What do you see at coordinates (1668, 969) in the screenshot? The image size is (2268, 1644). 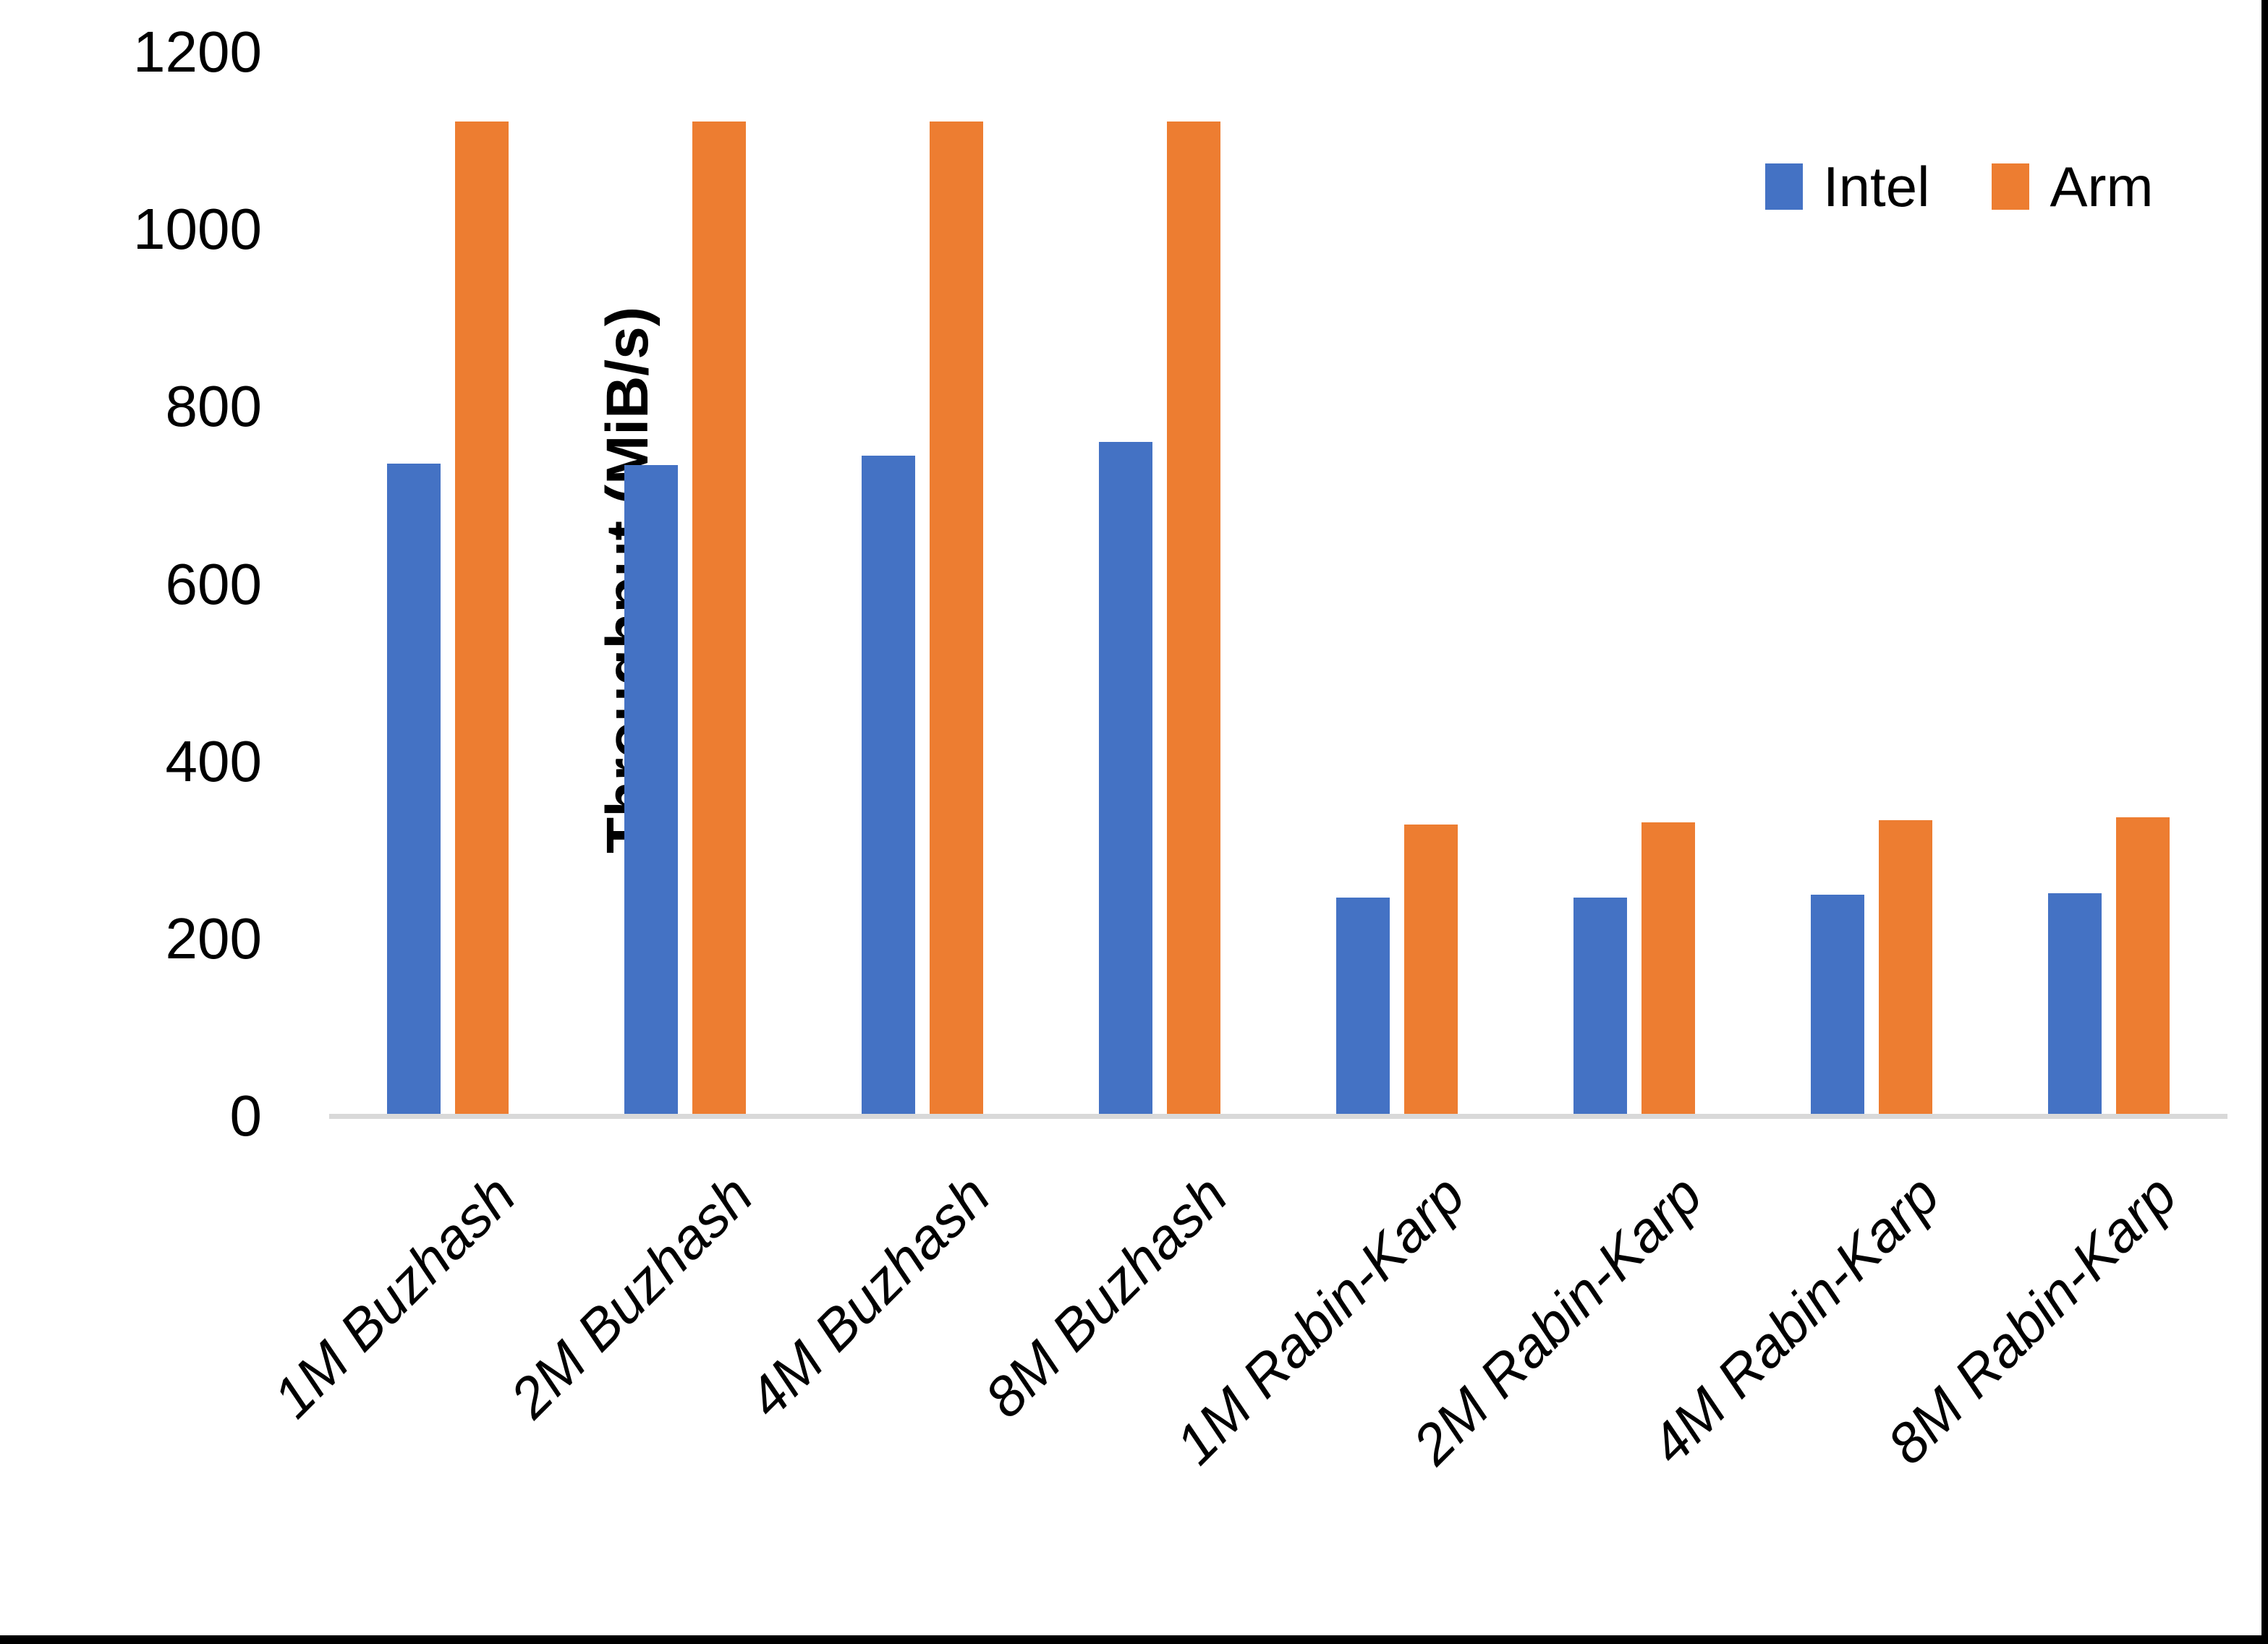 I see `bar-arm-2m-rabin-karp` at bounding box center [1668, 969].